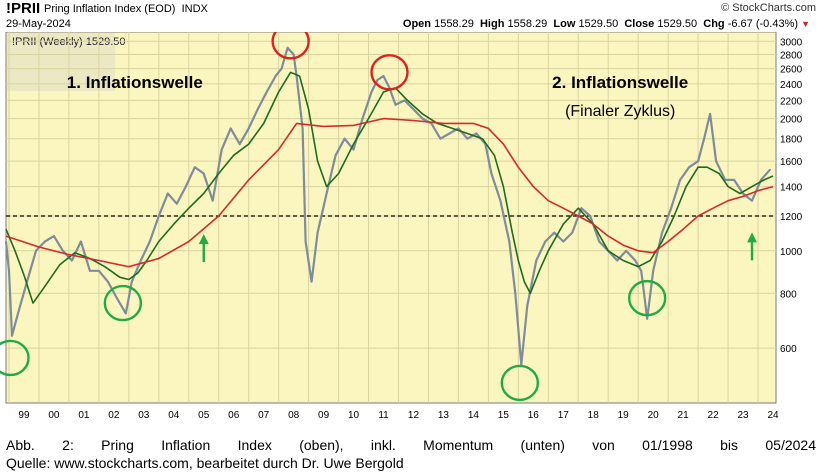  I want to click on x-tick-label: 16, so click(534, 415).